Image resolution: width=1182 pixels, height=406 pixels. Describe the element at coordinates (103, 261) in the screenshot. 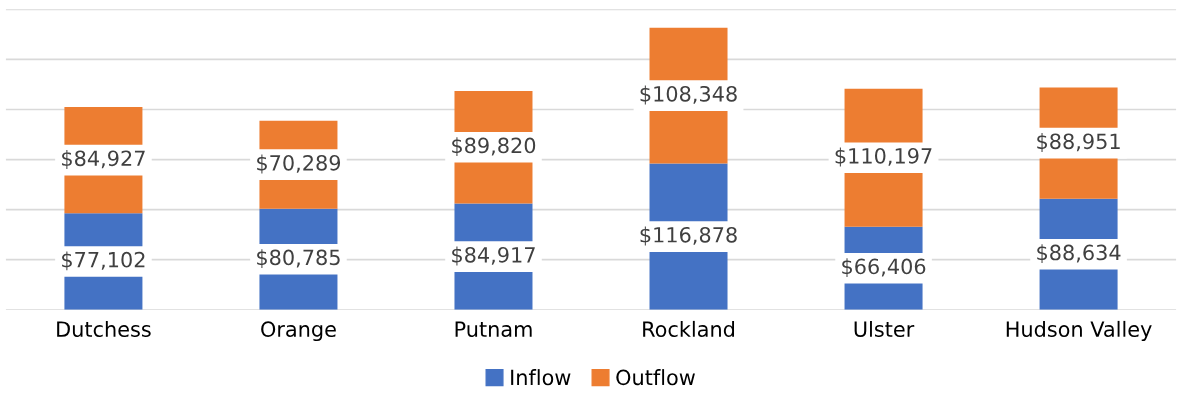

I see `data-label: $77,102` at that location.